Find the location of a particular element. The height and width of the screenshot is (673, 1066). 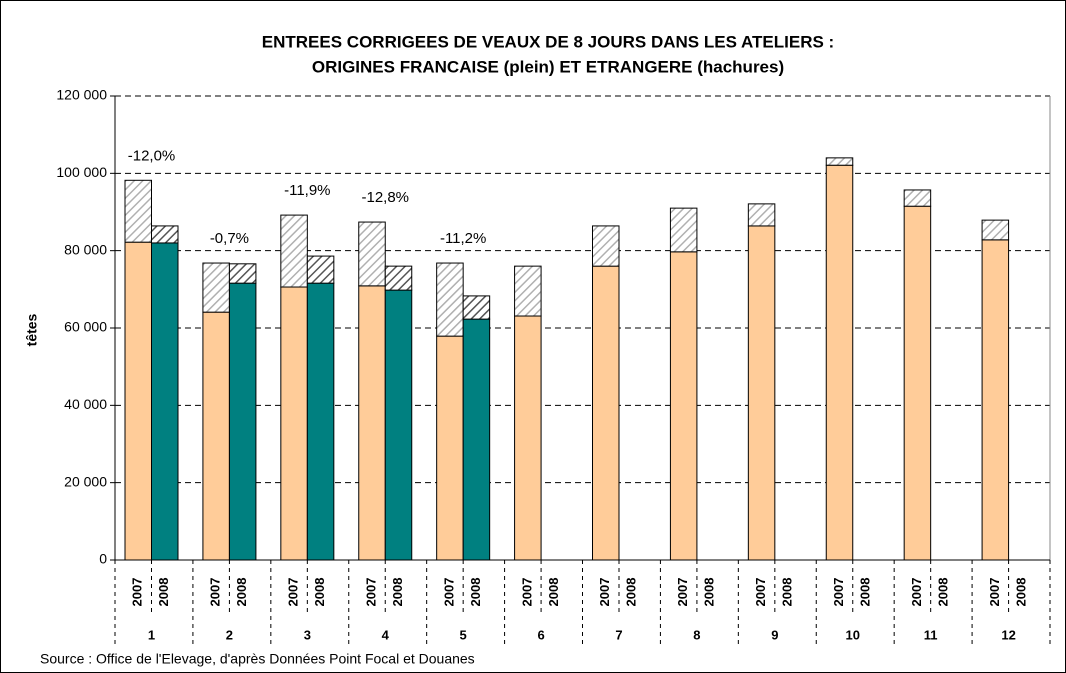

x-tick-label: 9 is located at coordinates (774, 634).